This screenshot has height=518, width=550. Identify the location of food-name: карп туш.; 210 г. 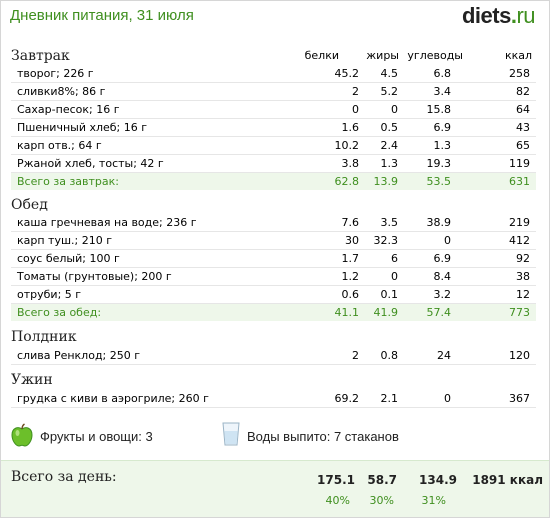
(65, 240).